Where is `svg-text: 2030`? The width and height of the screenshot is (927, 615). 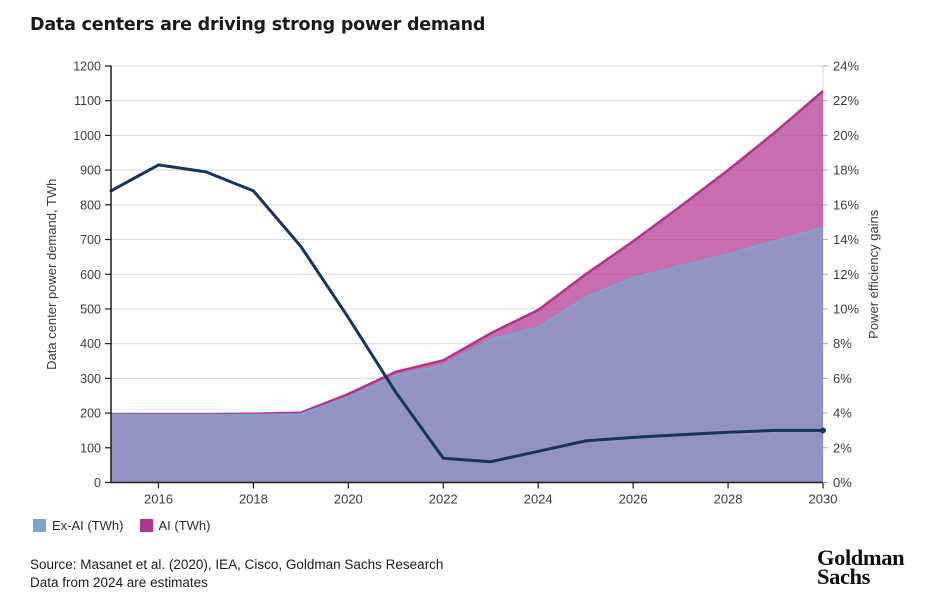 svg-text: 2030 is located at coordinates (823, 499).